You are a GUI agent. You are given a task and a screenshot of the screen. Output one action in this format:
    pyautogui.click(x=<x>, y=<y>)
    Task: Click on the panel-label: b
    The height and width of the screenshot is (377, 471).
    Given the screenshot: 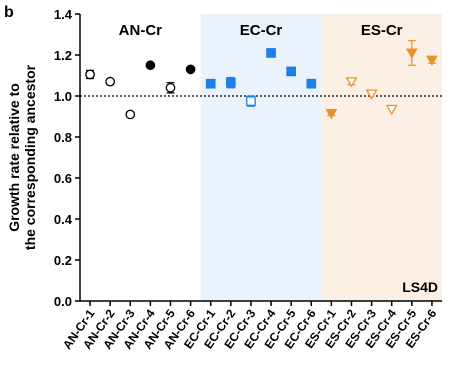 What is the action you would take?
    pyautogui.click(x=9, y=12)
    